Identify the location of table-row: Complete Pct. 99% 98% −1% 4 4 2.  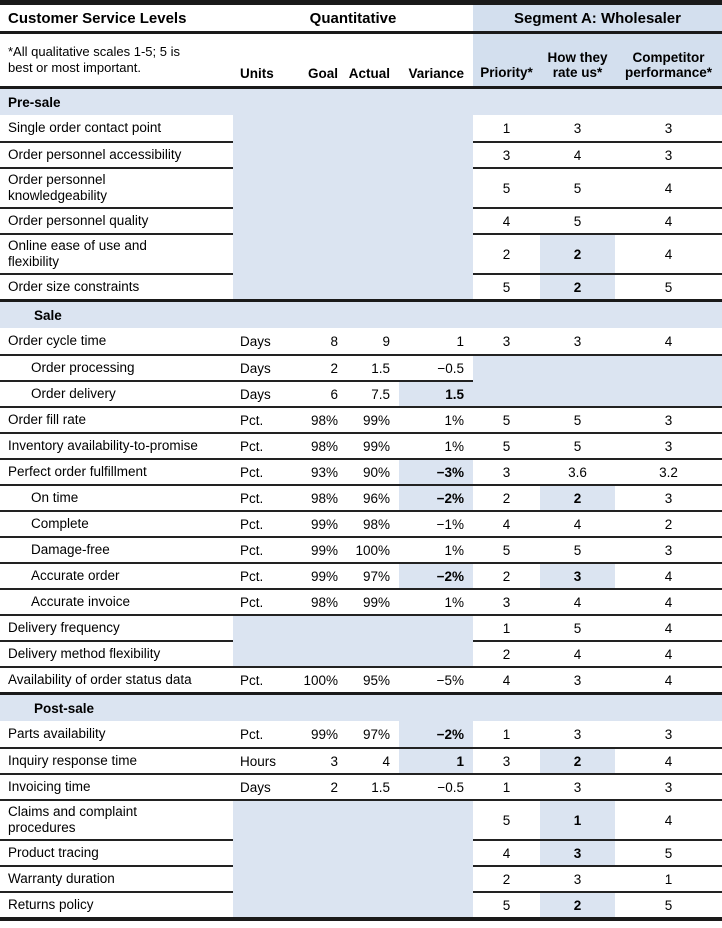
(361, 523).